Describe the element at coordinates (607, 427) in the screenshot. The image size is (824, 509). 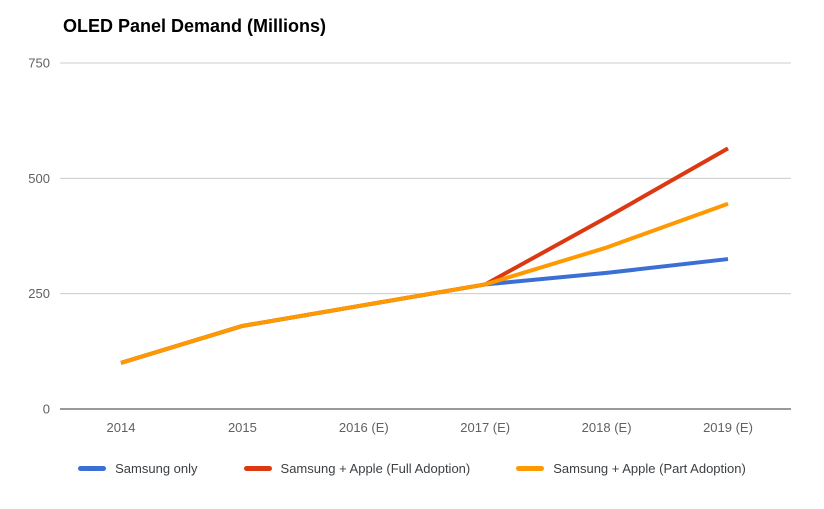
I see `x-axis-tick-label: 2018 (E)` at that location.